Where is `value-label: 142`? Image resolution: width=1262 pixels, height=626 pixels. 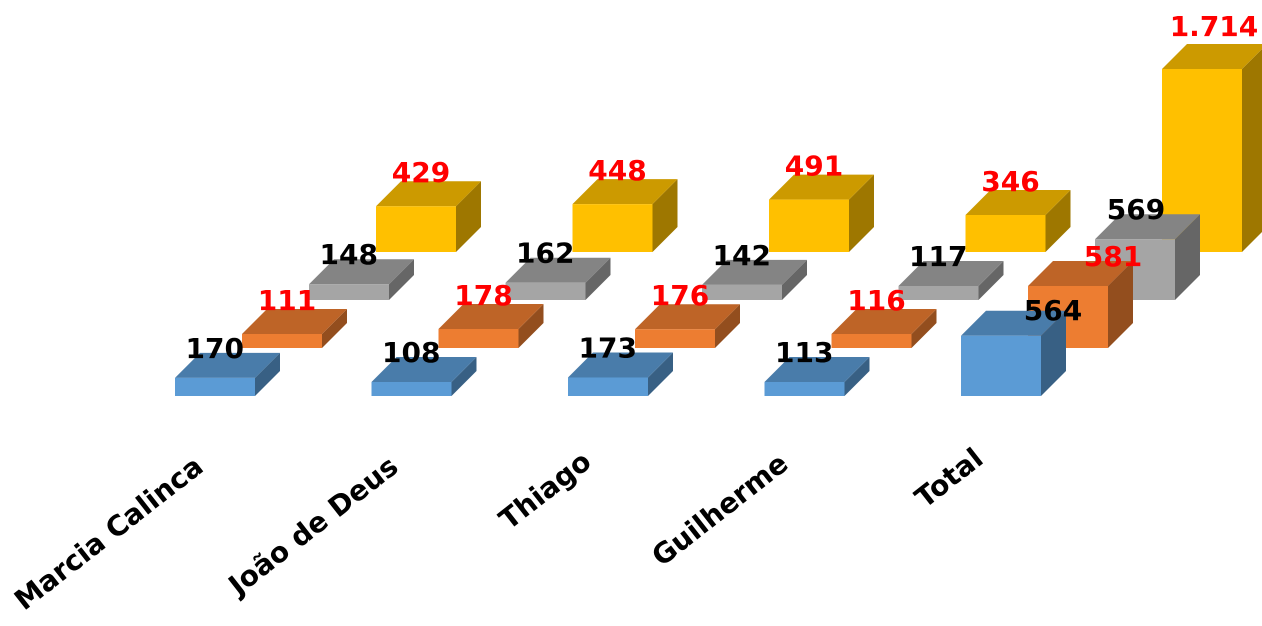 value-label: 142 is located at coordinates (742, 255).